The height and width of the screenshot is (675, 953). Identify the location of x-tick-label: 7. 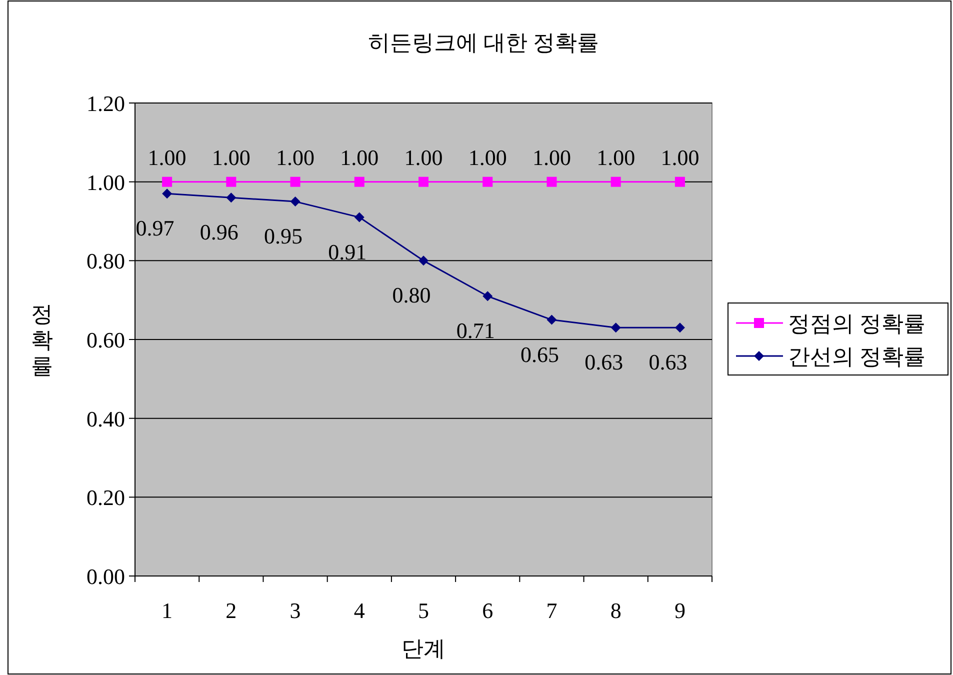
(552, 610).